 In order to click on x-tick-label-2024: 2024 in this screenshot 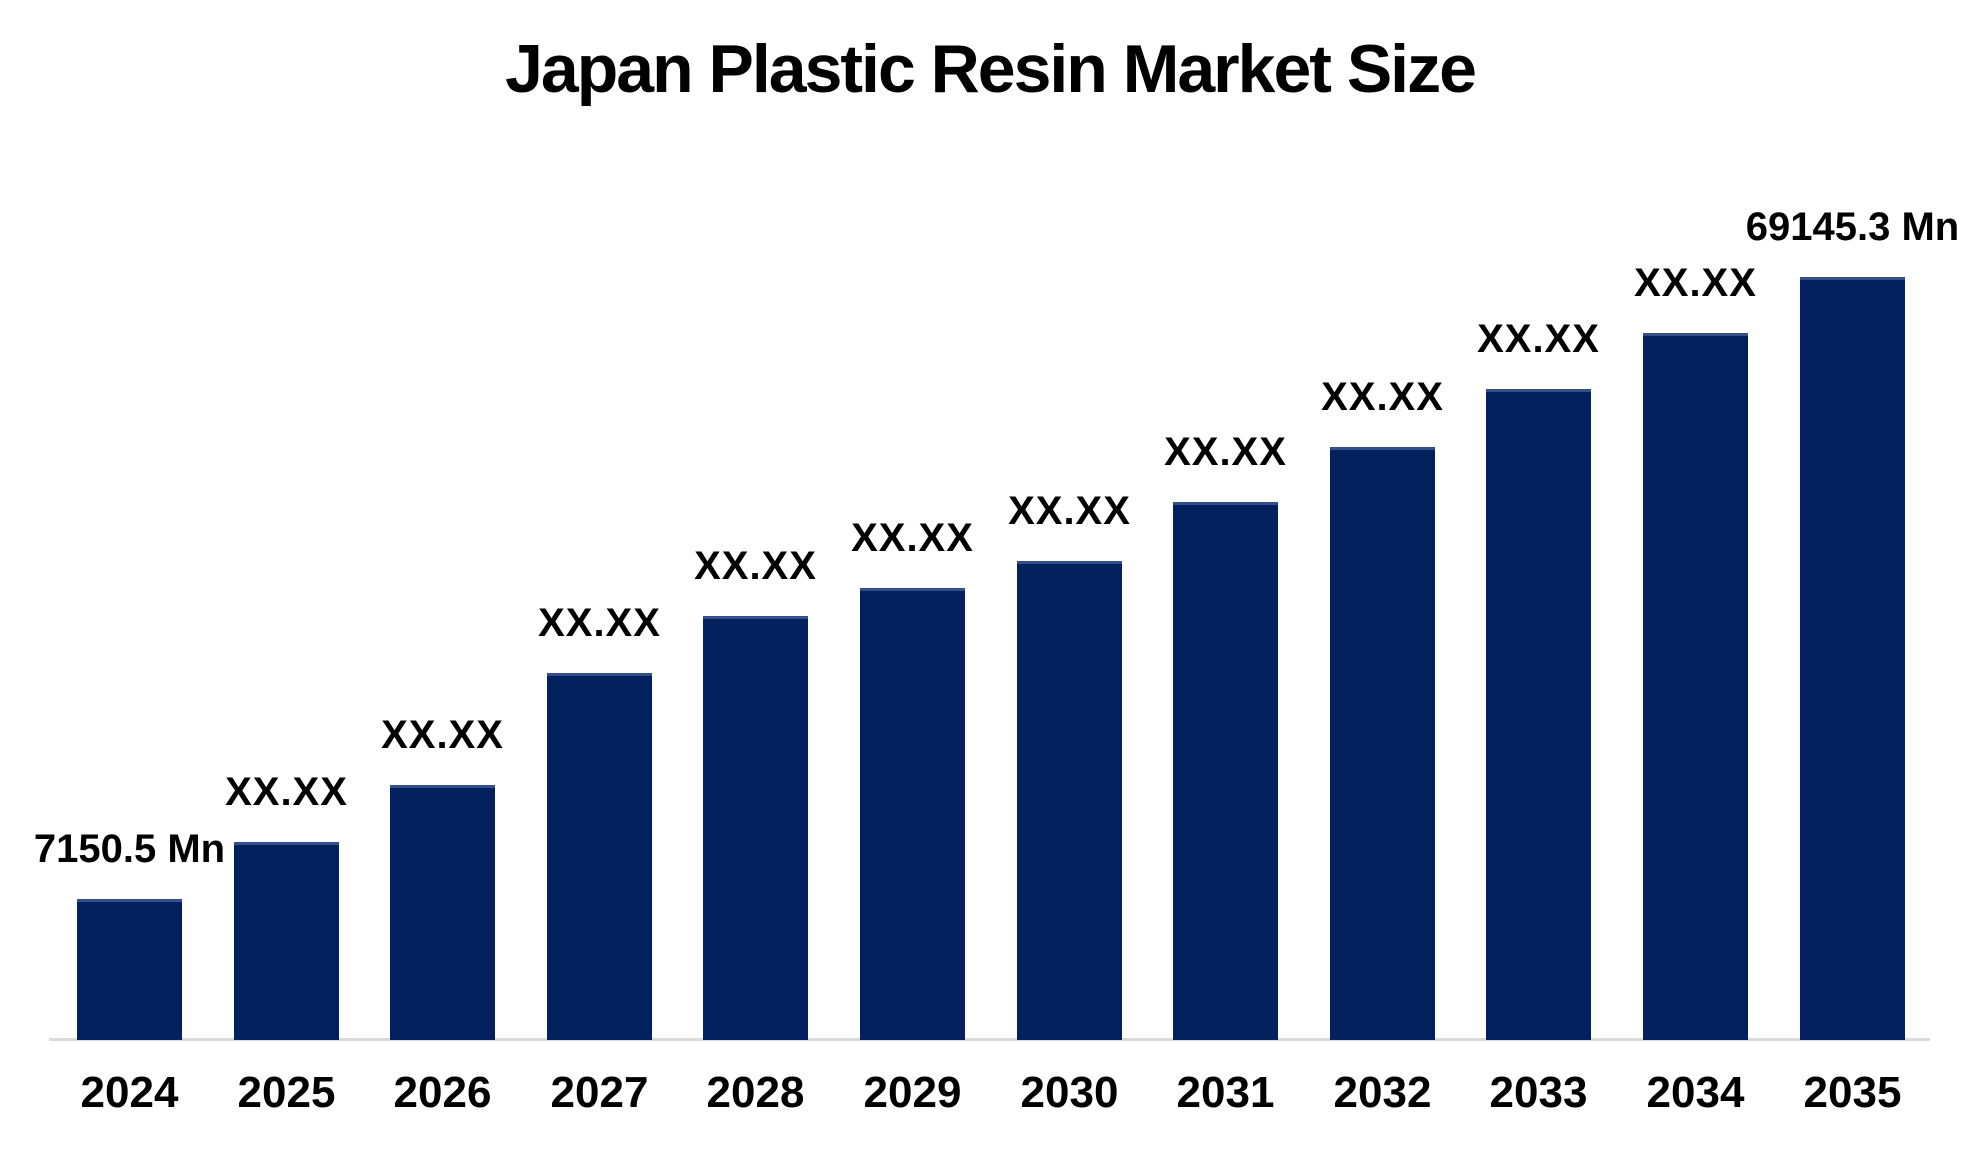, I will do `click(129, 1092)`.